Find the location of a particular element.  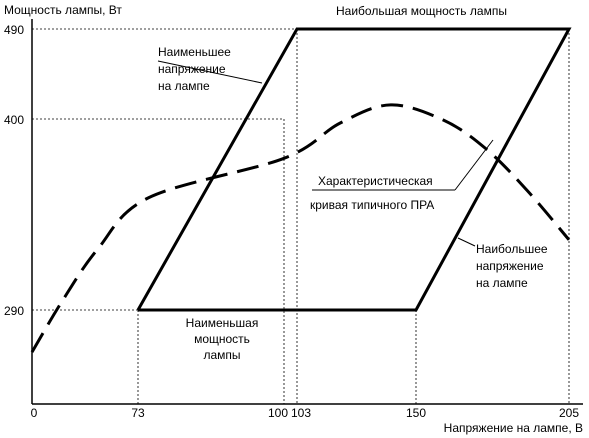

max-power-label: Наибольшая мощность лампы is located at coordinates (421, 11).